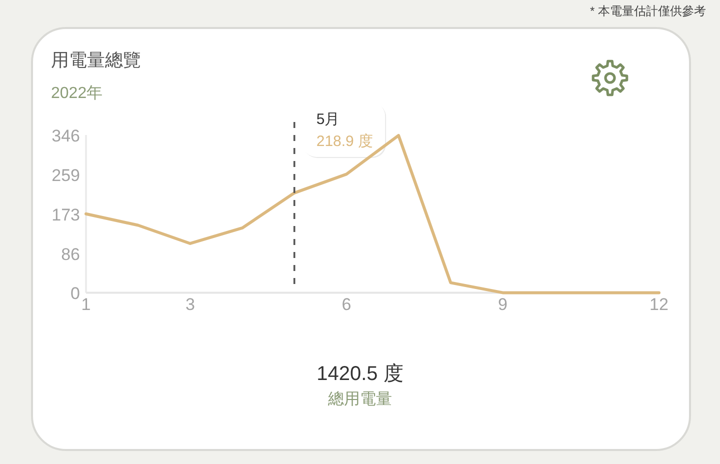  What do you see at coordinates (96, 60) in the screenshot?
I see `chart-title: 用電量總覽` at bounding box center [96, 60].